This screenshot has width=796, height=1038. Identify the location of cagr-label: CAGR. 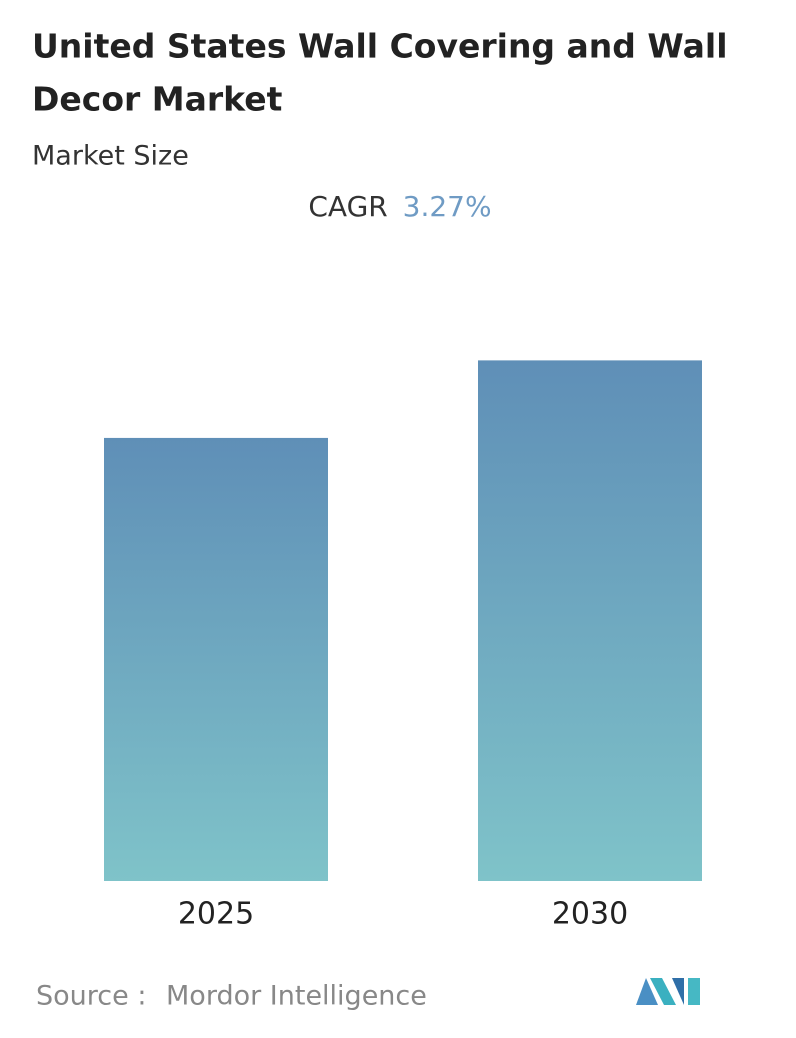
(347, 206).